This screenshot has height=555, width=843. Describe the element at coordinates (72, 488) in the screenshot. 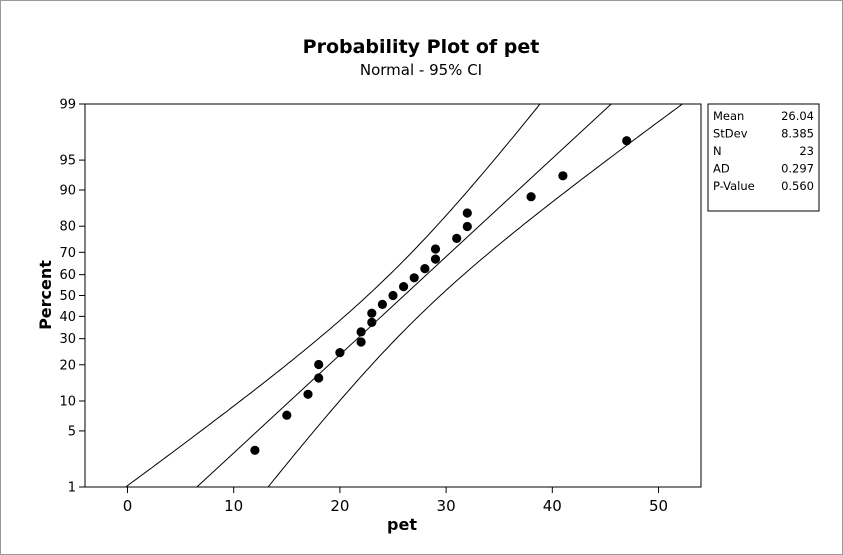

I see `y-tick-label: 1` at that location.